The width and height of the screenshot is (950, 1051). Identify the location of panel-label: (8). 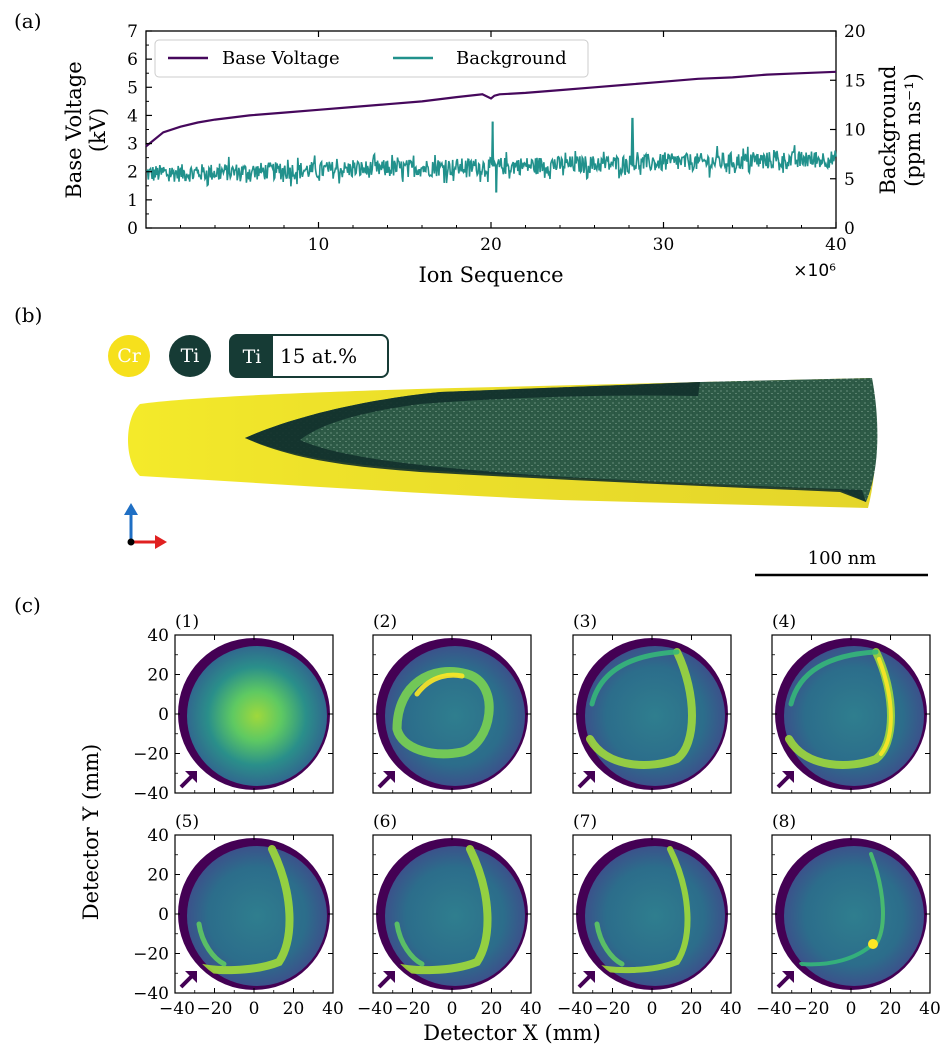
(784, 822).